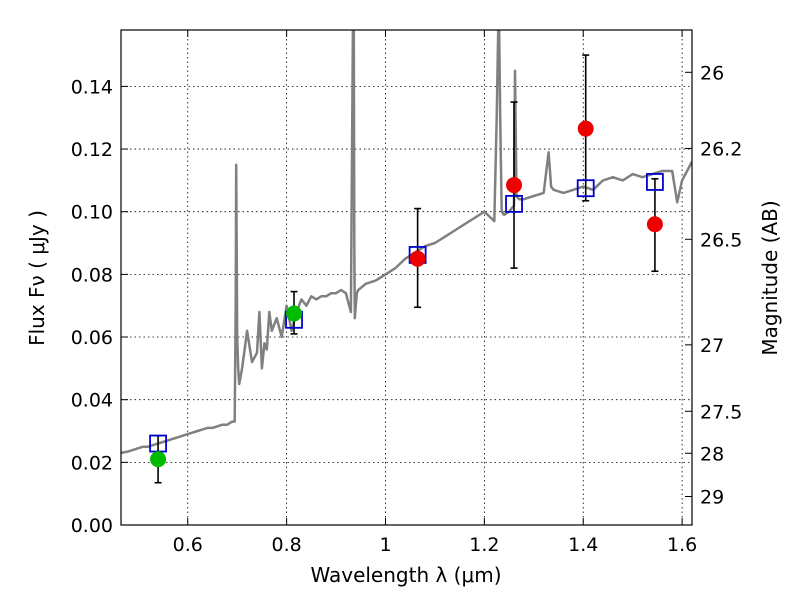 This screenshot has height=600, width=800. I want to click on x-tick-label: 1.2, so click(484, 545).